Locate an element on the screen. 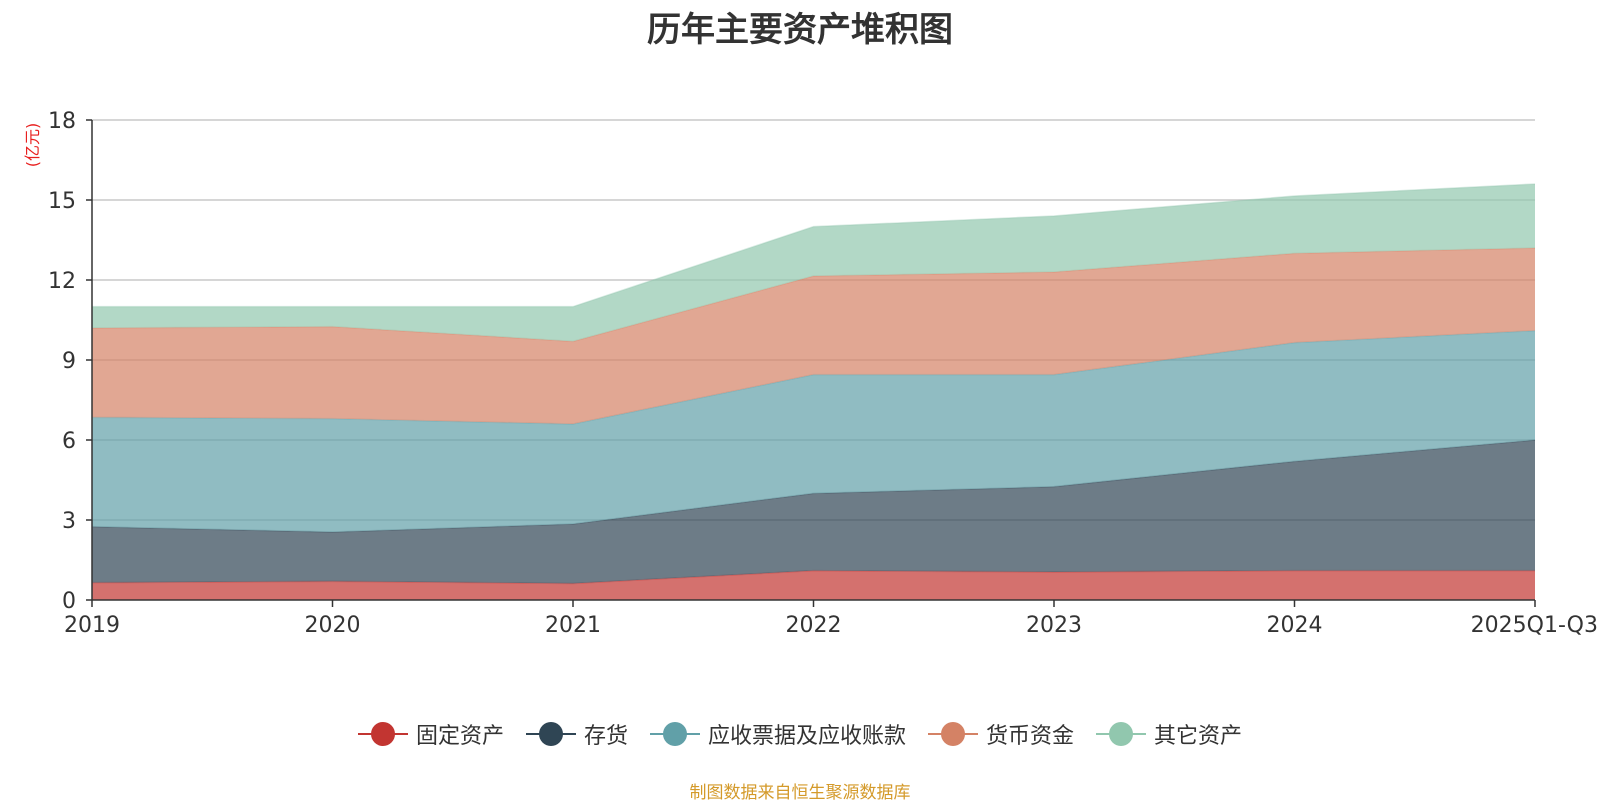  legend-label: 固定资产 is located at coordinates (459, 736).